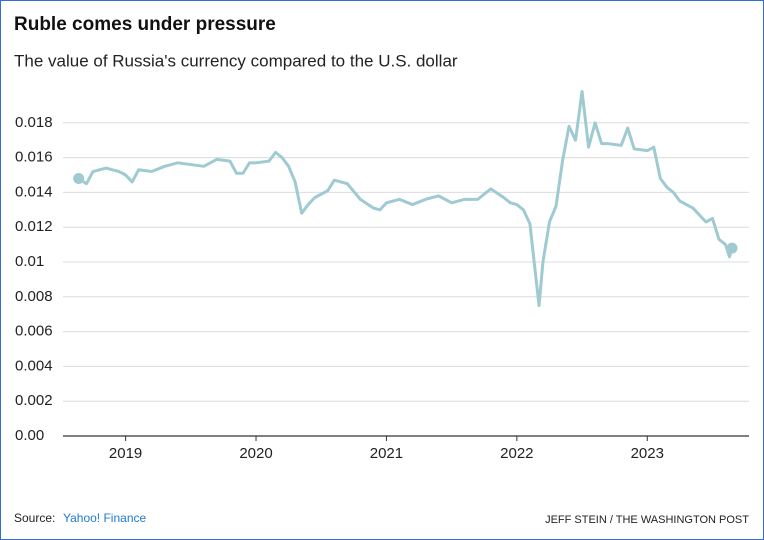 This screenshot has width=764, height=540. Describe the element at coordinates (104, 518) in the screenshot. I see `source-name: Yahoo! Finance` at that location.